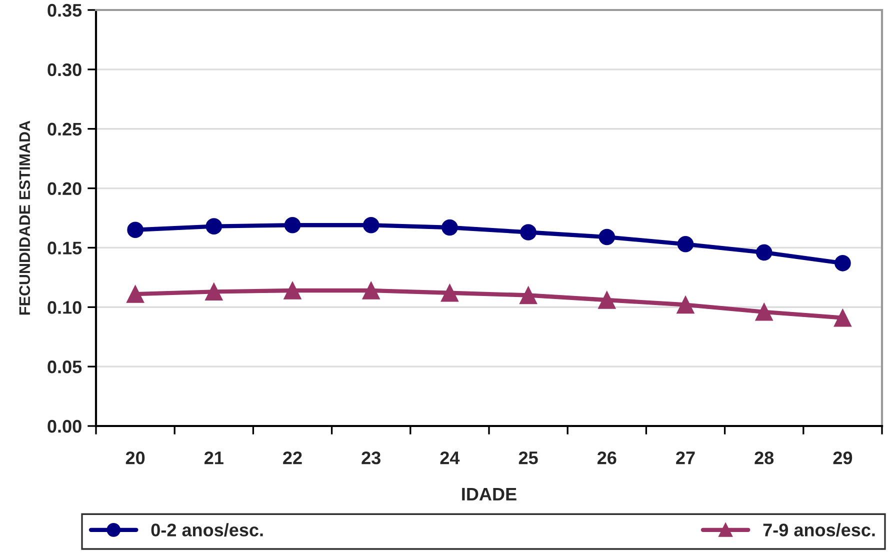 This screenshot has height=555, width=895. What do you see at coordinates (764, 457) in the screenshot?
I see `x-tick-label: 28` at bounding box center [764, 457].